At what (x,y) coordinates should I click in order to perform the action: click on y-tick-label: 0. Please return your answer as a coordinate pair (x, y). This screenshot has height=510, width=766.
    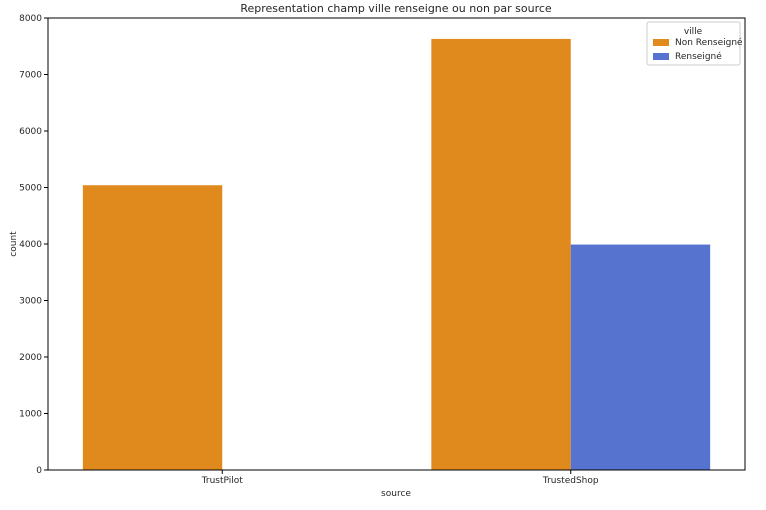
    Looking at the image, I should click on (39, 471).